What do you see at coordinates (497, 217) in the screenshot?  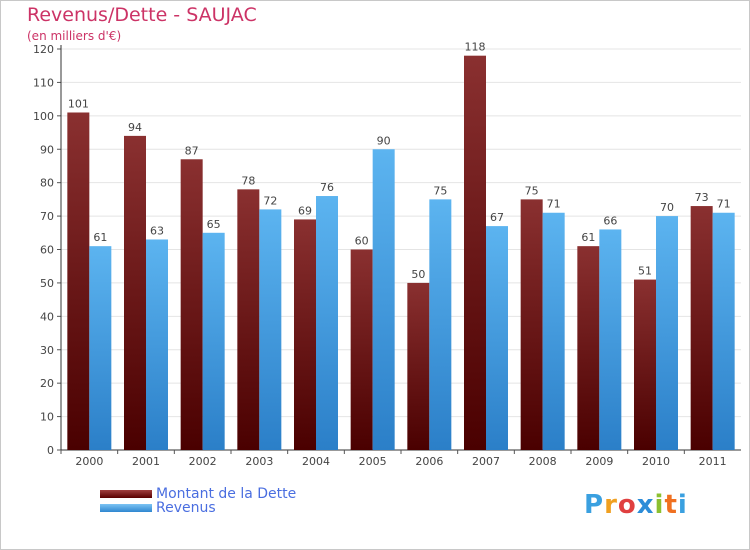 I see `data-label: 67` at bounding box center [497, 217].